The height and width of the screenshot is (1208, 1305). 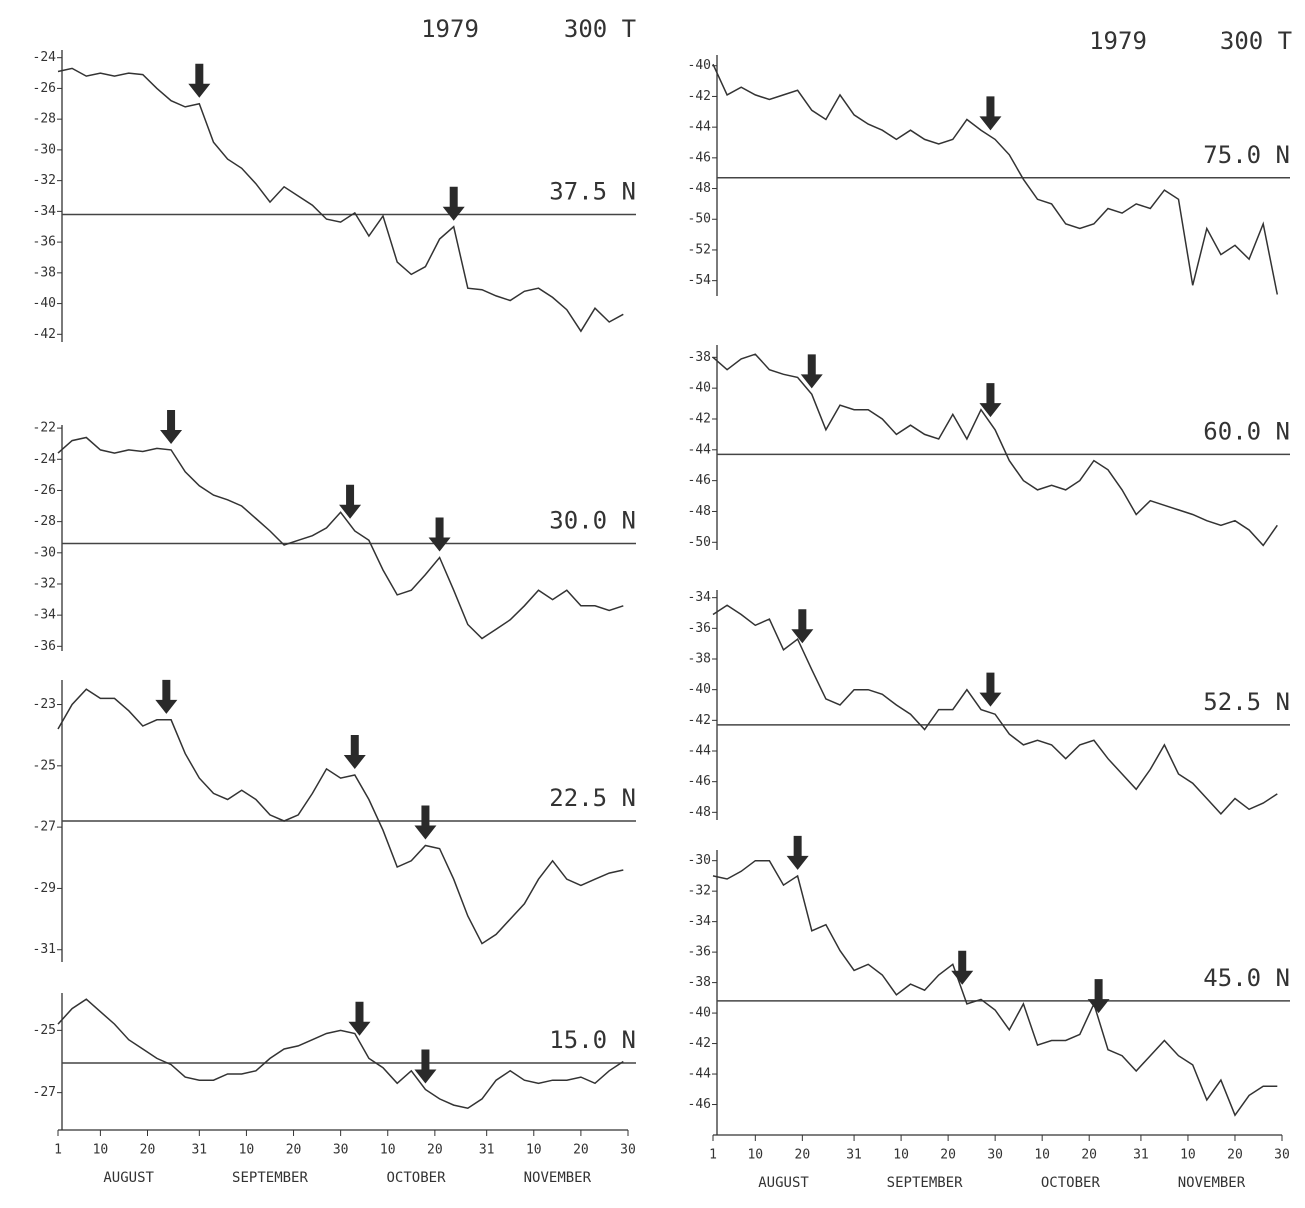 I want to click on panel-label: 30.0 N, so click(x=592, y=520).